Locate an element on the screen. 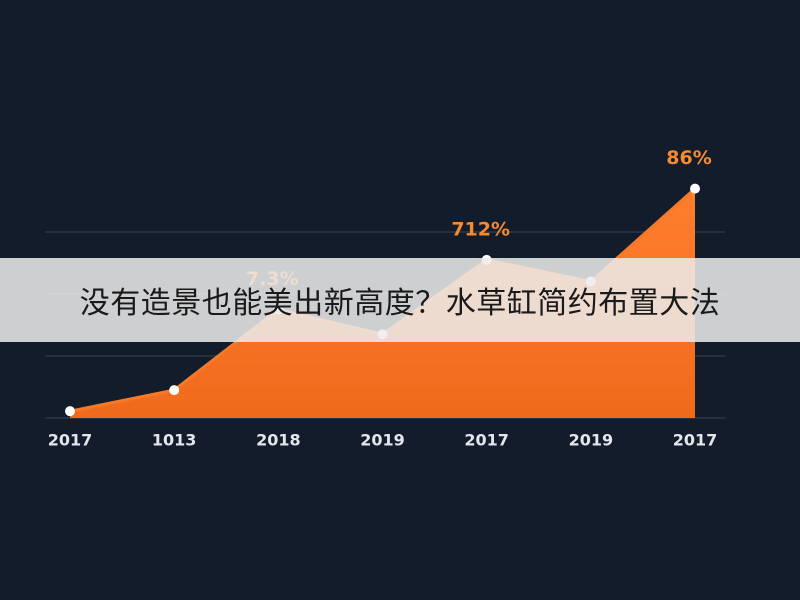  annotation: 86% is located at coordinates (688, 158).